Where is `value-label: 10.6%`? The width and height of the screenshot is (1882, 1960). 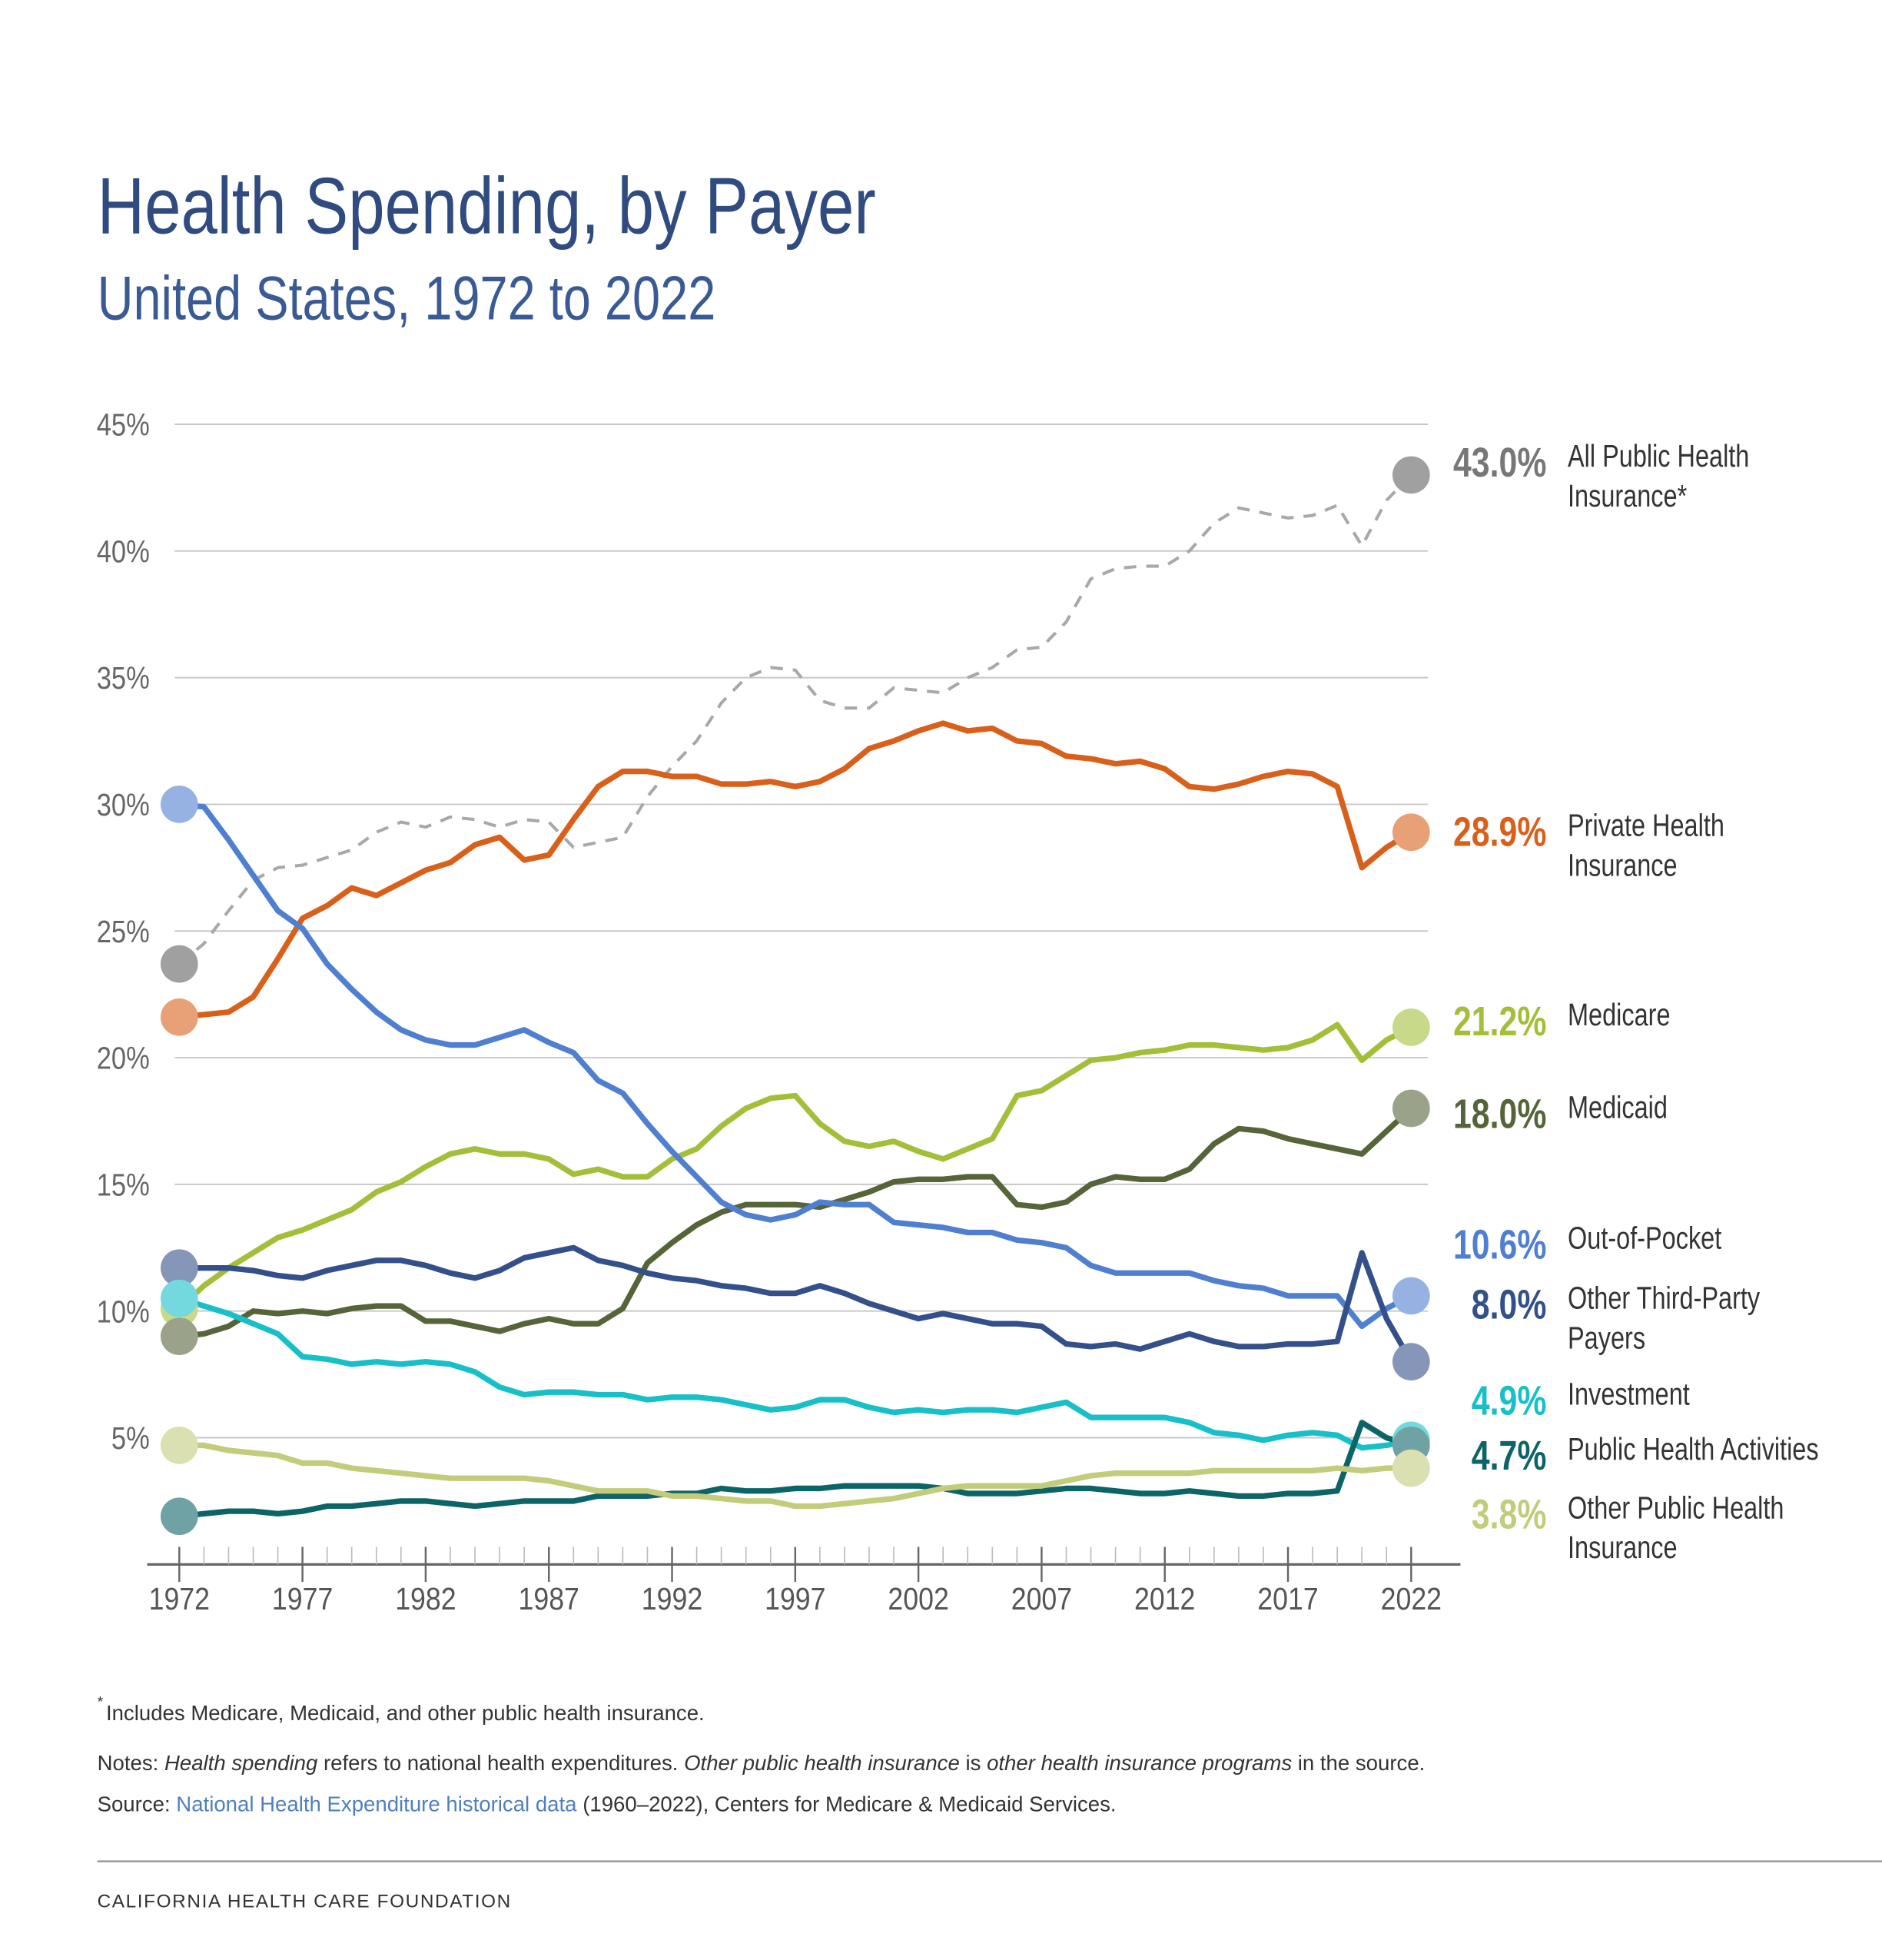
value-label: 10.6% is located at coordinates (1499, 1245).